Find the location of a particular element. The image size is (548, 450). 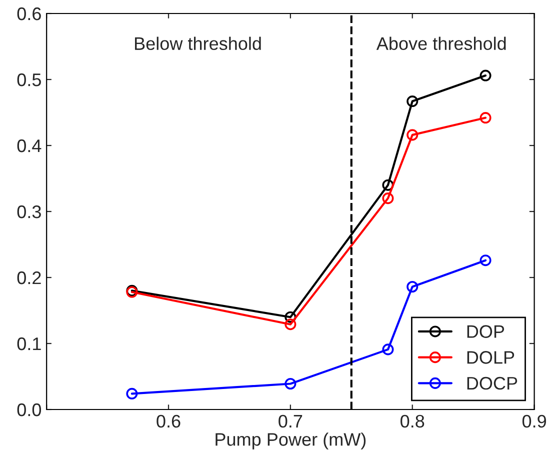

y-tick-label: 0.0 is located at coordinates (29, 409).